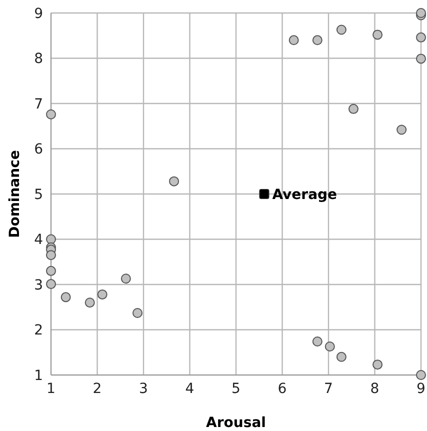  I want to click on x-tick-label: 2, so click(97, 388).